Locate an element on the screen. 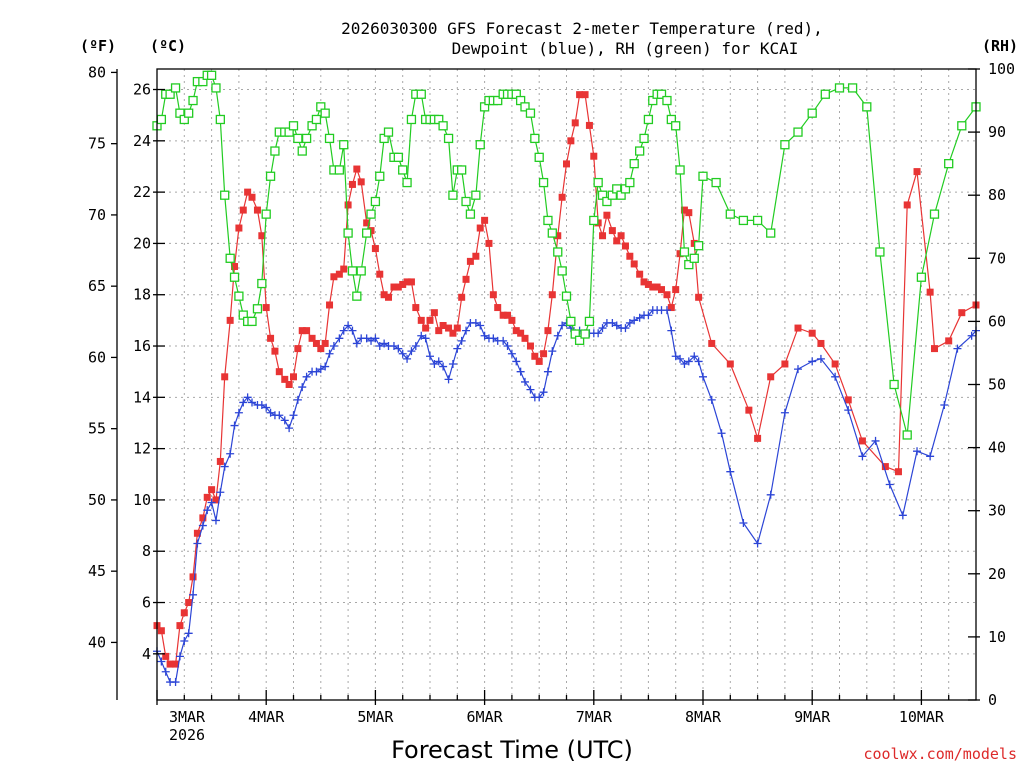 The width and height of the screenshot is (1024, 768). c-tick-label: 18 is located at coordinates (142, 295).